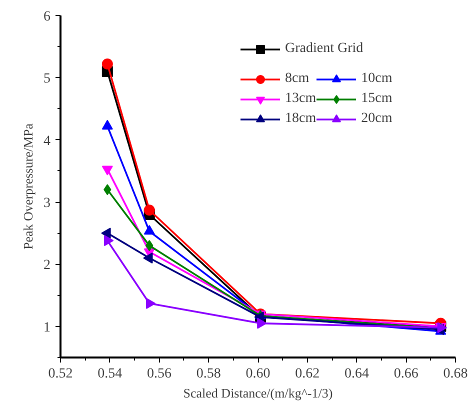 The width and height of the screenshot is (475, 412). I want to click on x-tick-label: 0.60, so click(258, 374).